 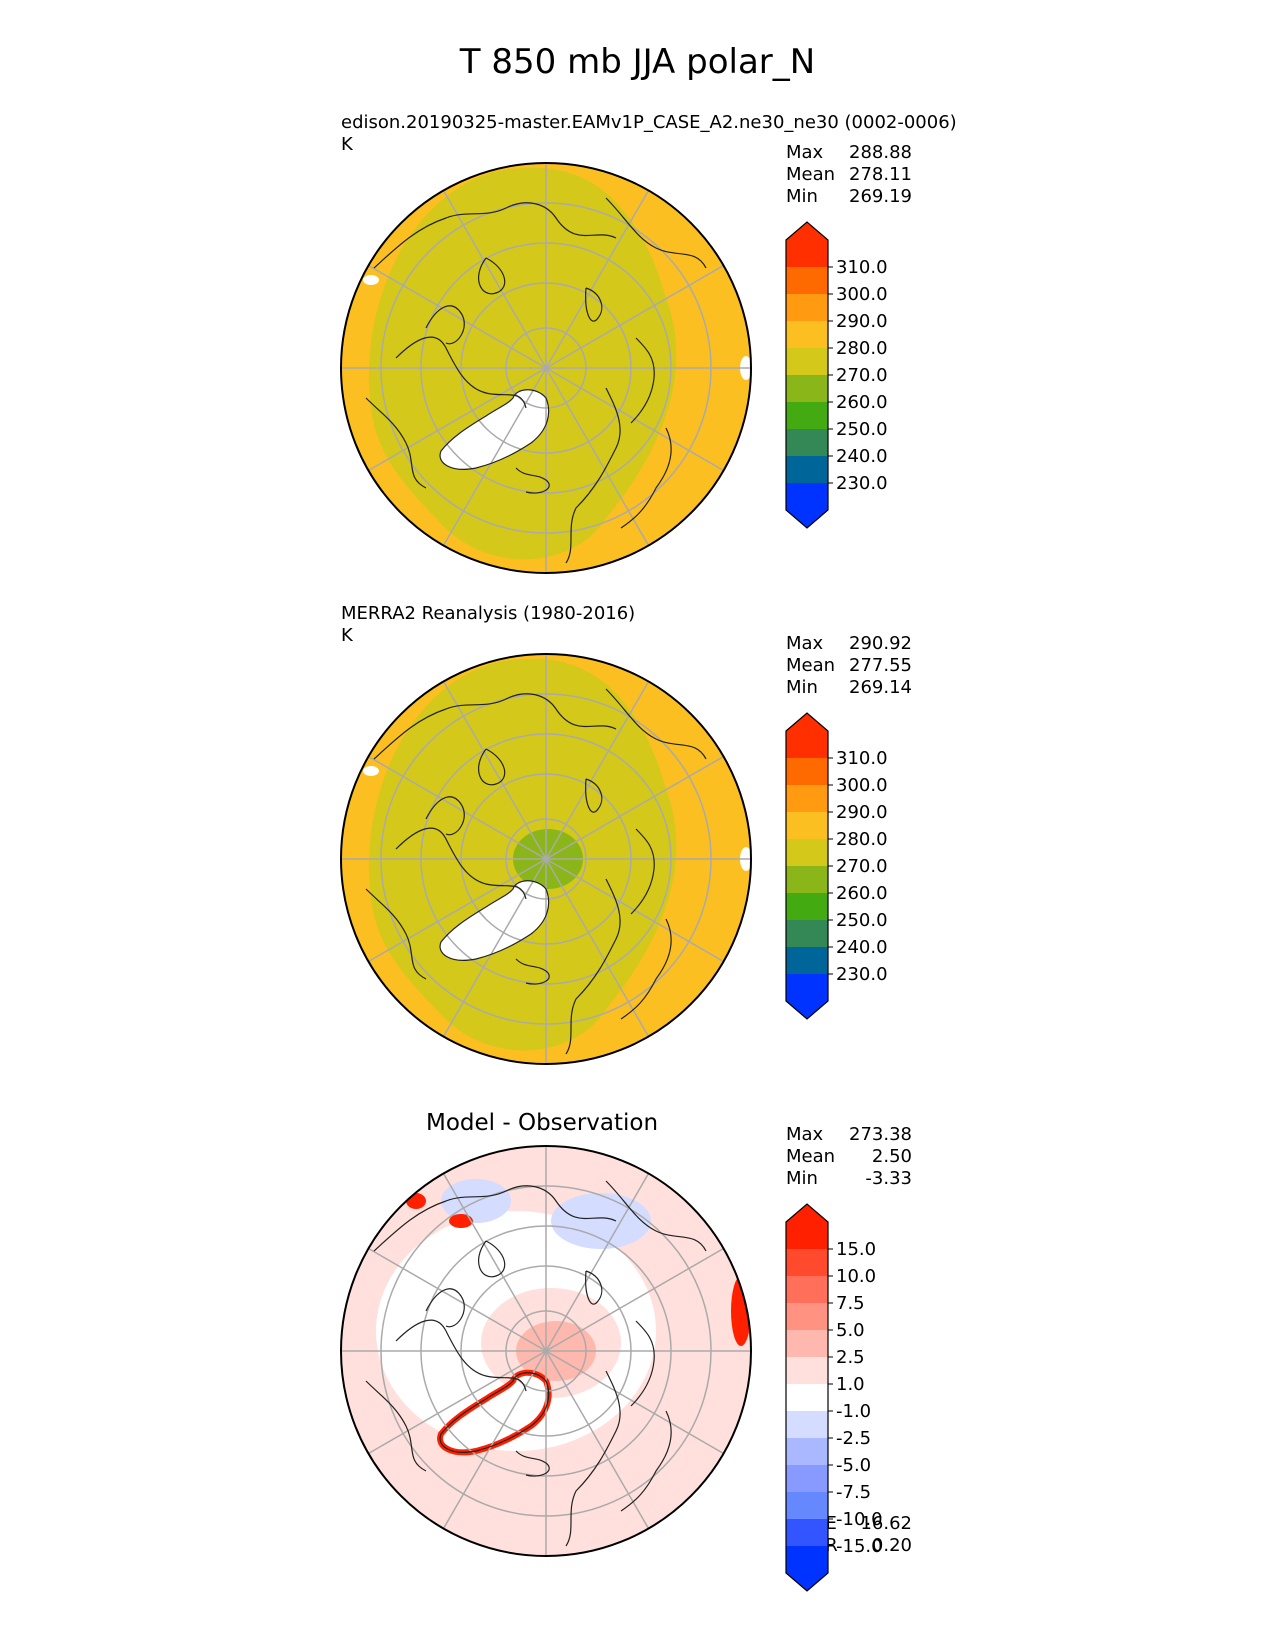 I want to click on stat-min: -3.33, so click(x=888, y=1178).